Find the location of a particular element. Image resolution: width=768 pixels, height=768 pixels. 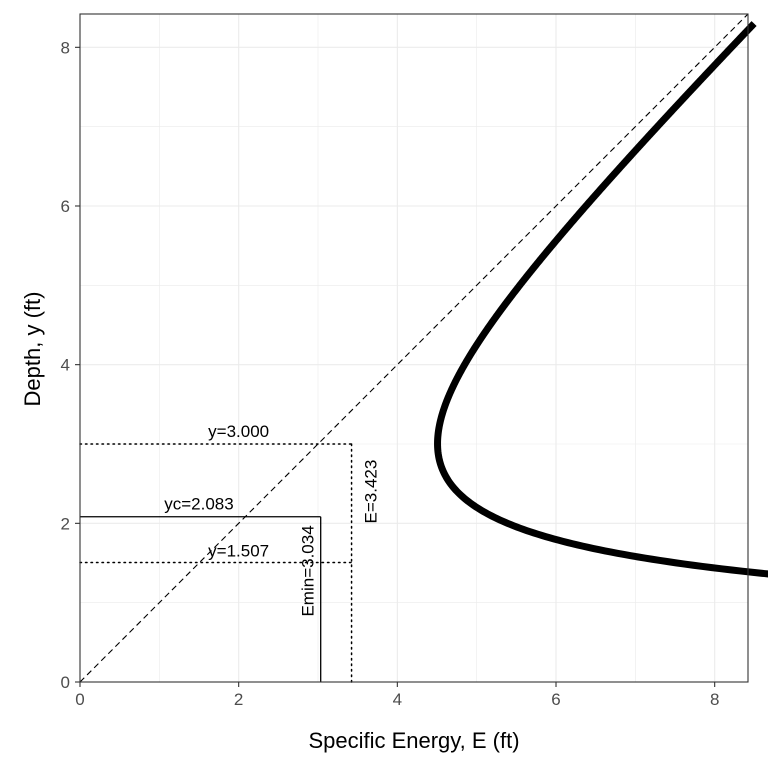

y-tick-label: 8 is located at coordinates (65, 47).